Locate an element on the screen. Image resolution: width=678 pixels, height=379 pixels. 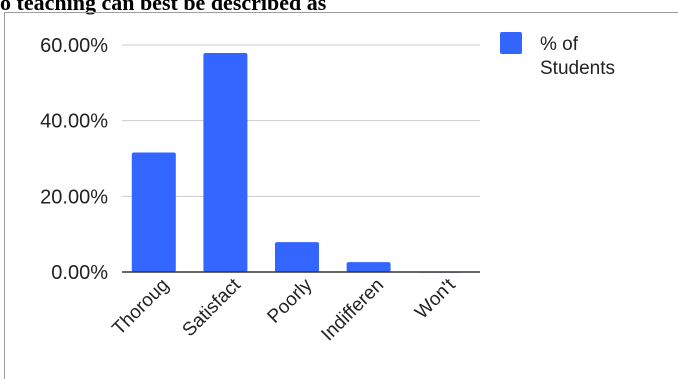
category-labels: Thoroug Satisfact Poorly Indifferen Won't is located at coordinates (284, 309).